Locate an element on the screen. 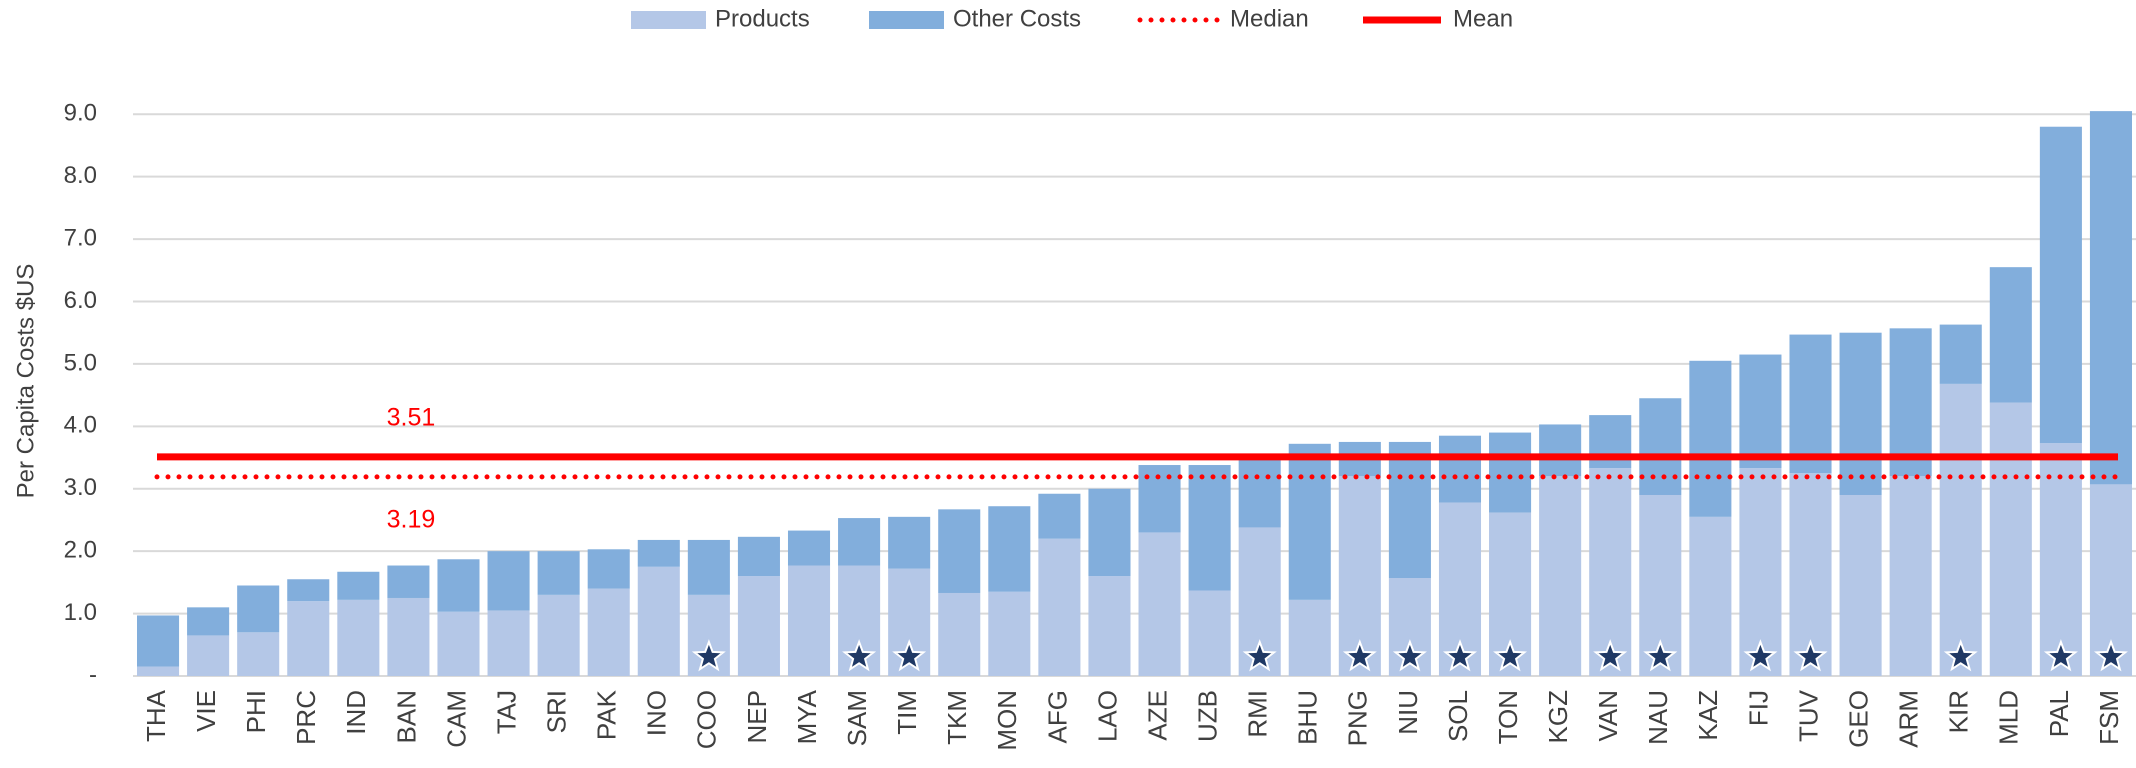 The width and height of the screenshot is (2136, 768). x-tick-label: VAN is located at coordinates (1608, 716).